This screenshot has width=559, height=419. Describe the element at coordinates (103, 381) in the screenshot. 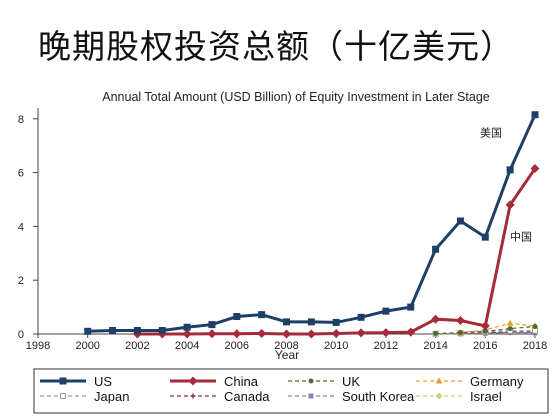

I see `legend-label: US` at that location.